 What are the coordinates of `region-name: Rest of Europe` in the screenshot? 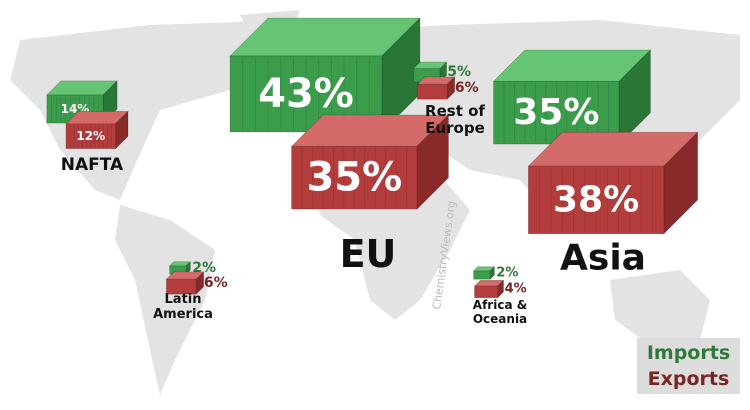 It's located at (455, 119).